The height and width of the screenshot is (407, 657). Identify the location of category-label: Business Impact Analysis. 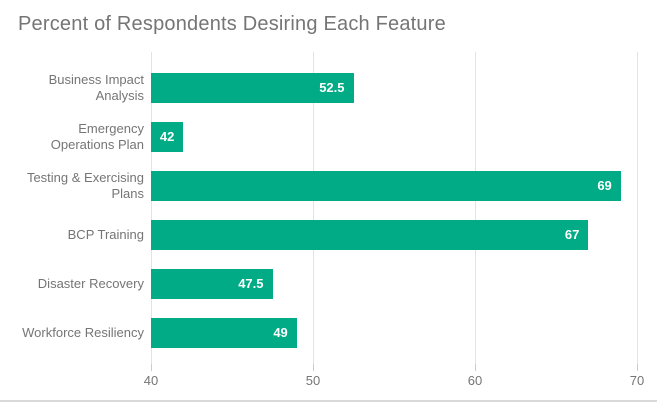
(96, 88).